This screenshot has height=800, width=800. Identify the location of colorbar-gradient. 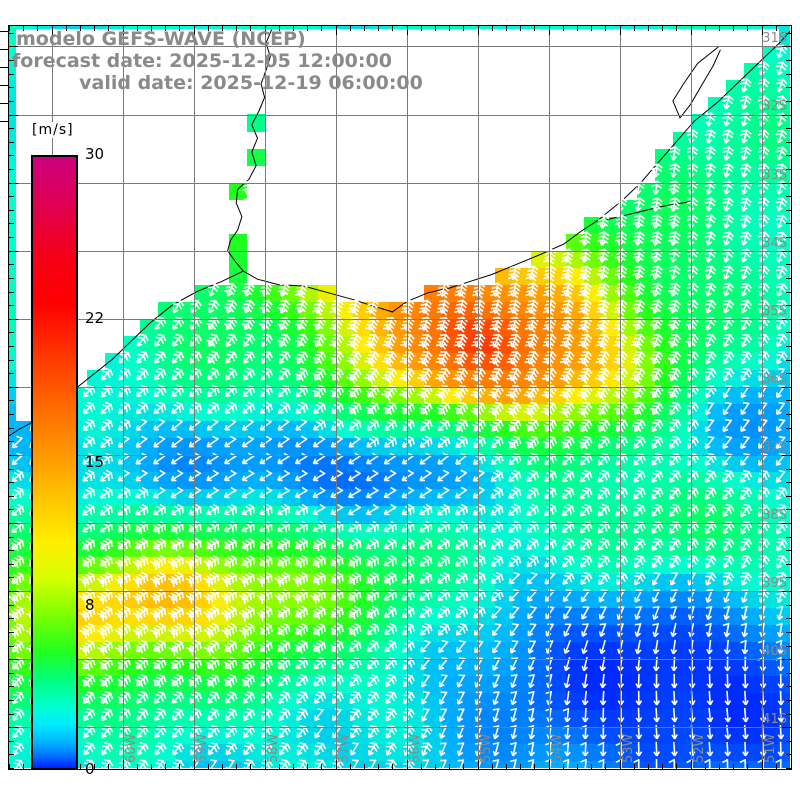
(54, 462).